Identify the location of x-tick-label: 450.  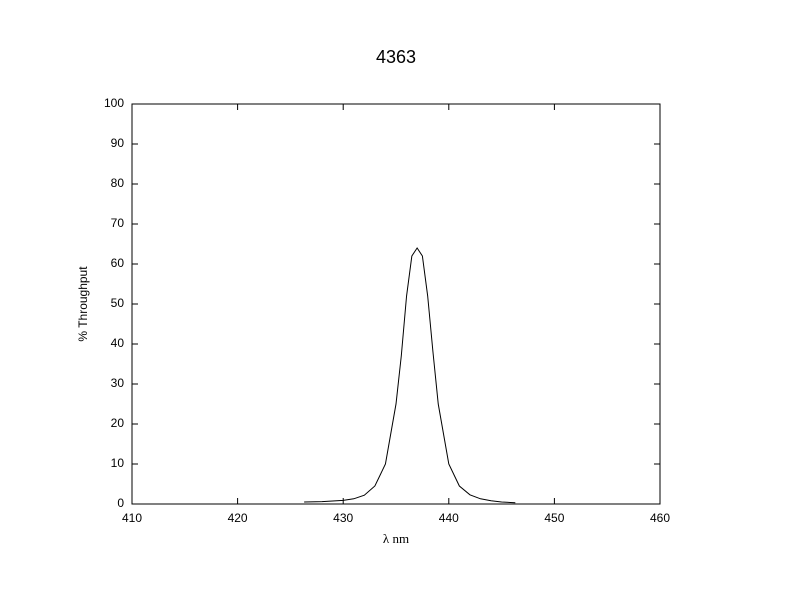
(554, 518).